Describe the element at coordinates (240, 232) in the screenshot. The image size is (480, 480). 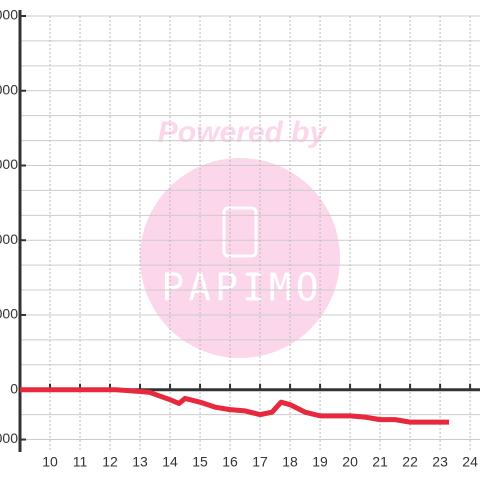
I see `watermark-icon` at that location.